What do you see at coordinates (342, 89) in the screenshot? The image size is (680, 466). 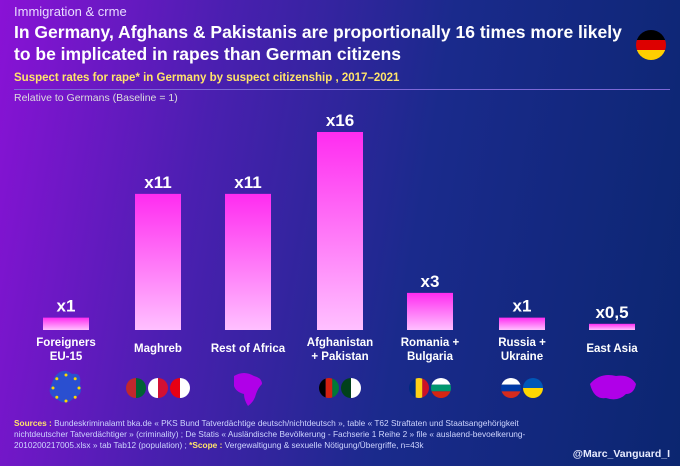 I see `divider` at bounding box center [342, 89].